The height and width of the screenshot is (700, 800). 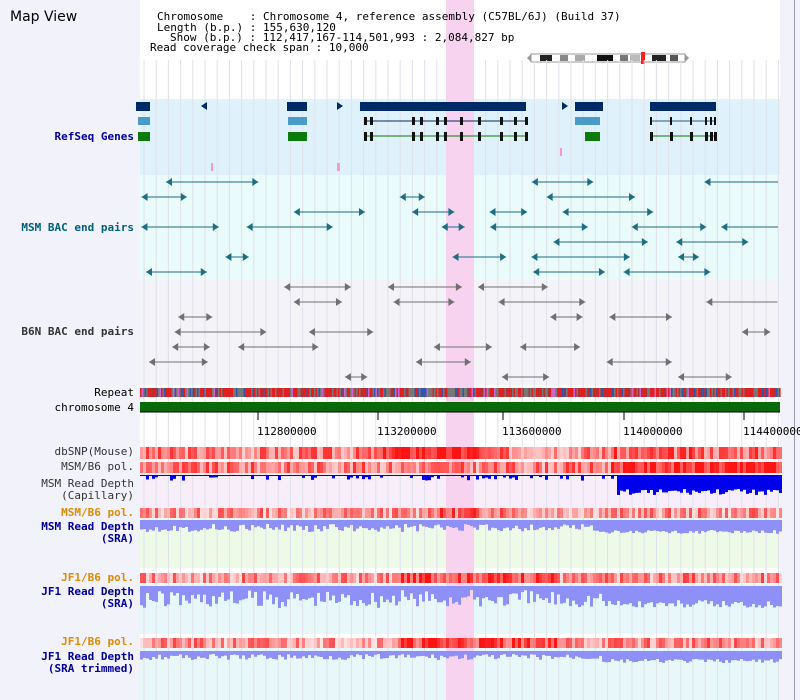 What do you see at coordinates (77, 227) in the screenshot?
I see `track-label-msm-bac: MSM BAC end pairs` at bounding box center [77, 227].